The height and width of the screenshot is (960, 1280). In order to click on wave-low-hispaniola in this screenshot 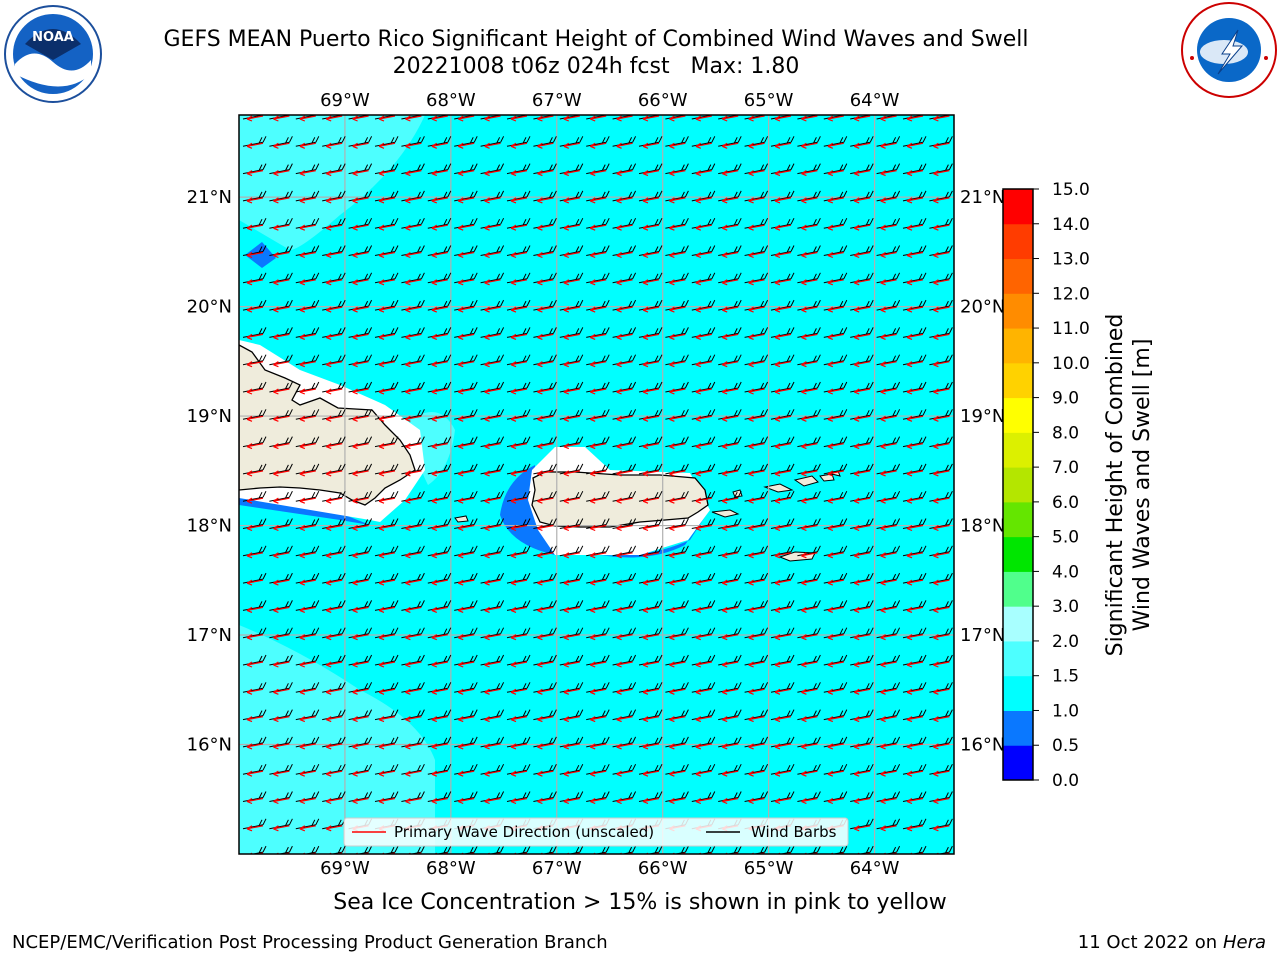, I will do `click(304, 511)`.